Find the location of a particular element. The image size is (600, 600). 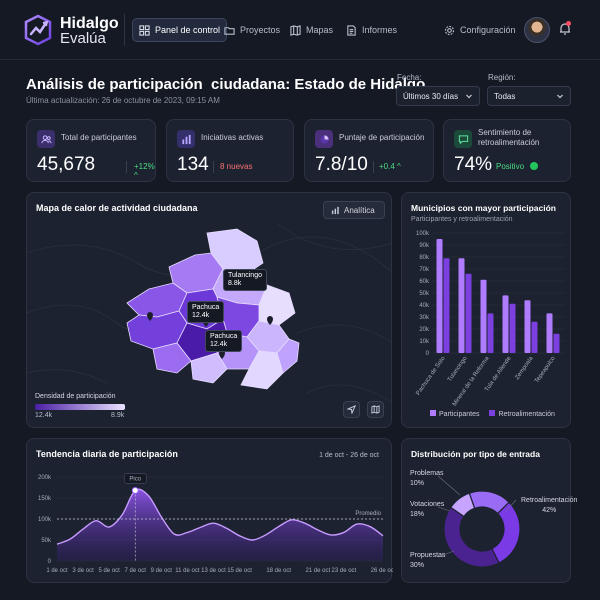

x-tick-label: 15 de oct is located at coordinates (239, 571).